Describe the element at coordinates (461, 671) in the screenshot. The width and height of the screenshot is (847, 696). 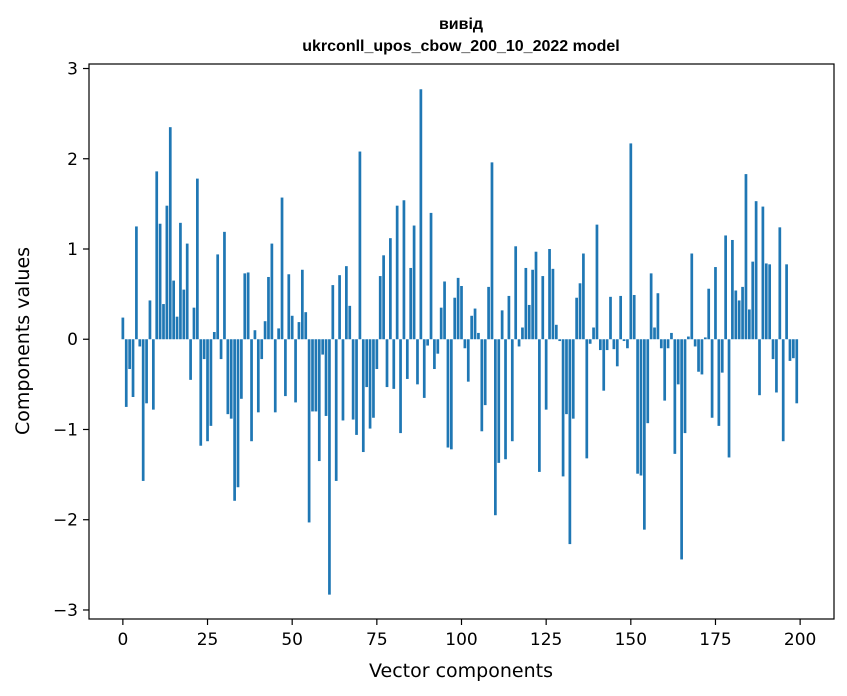
I see `x-axis-label: Vector components` at that location.